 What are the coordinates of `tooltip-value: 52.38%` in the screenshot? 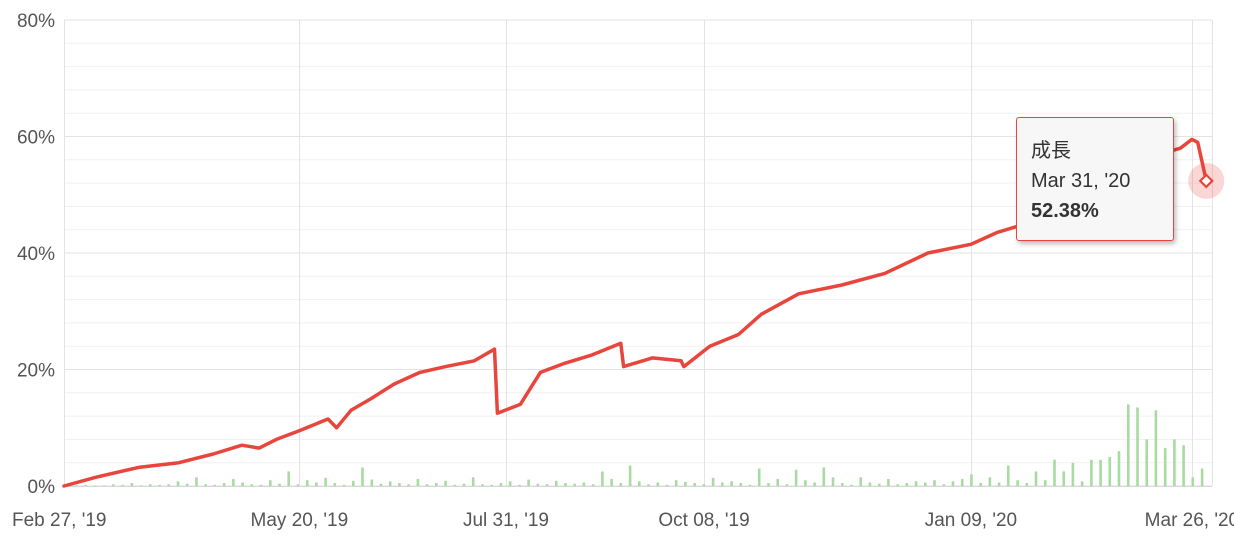 It's located at (1065, 211).